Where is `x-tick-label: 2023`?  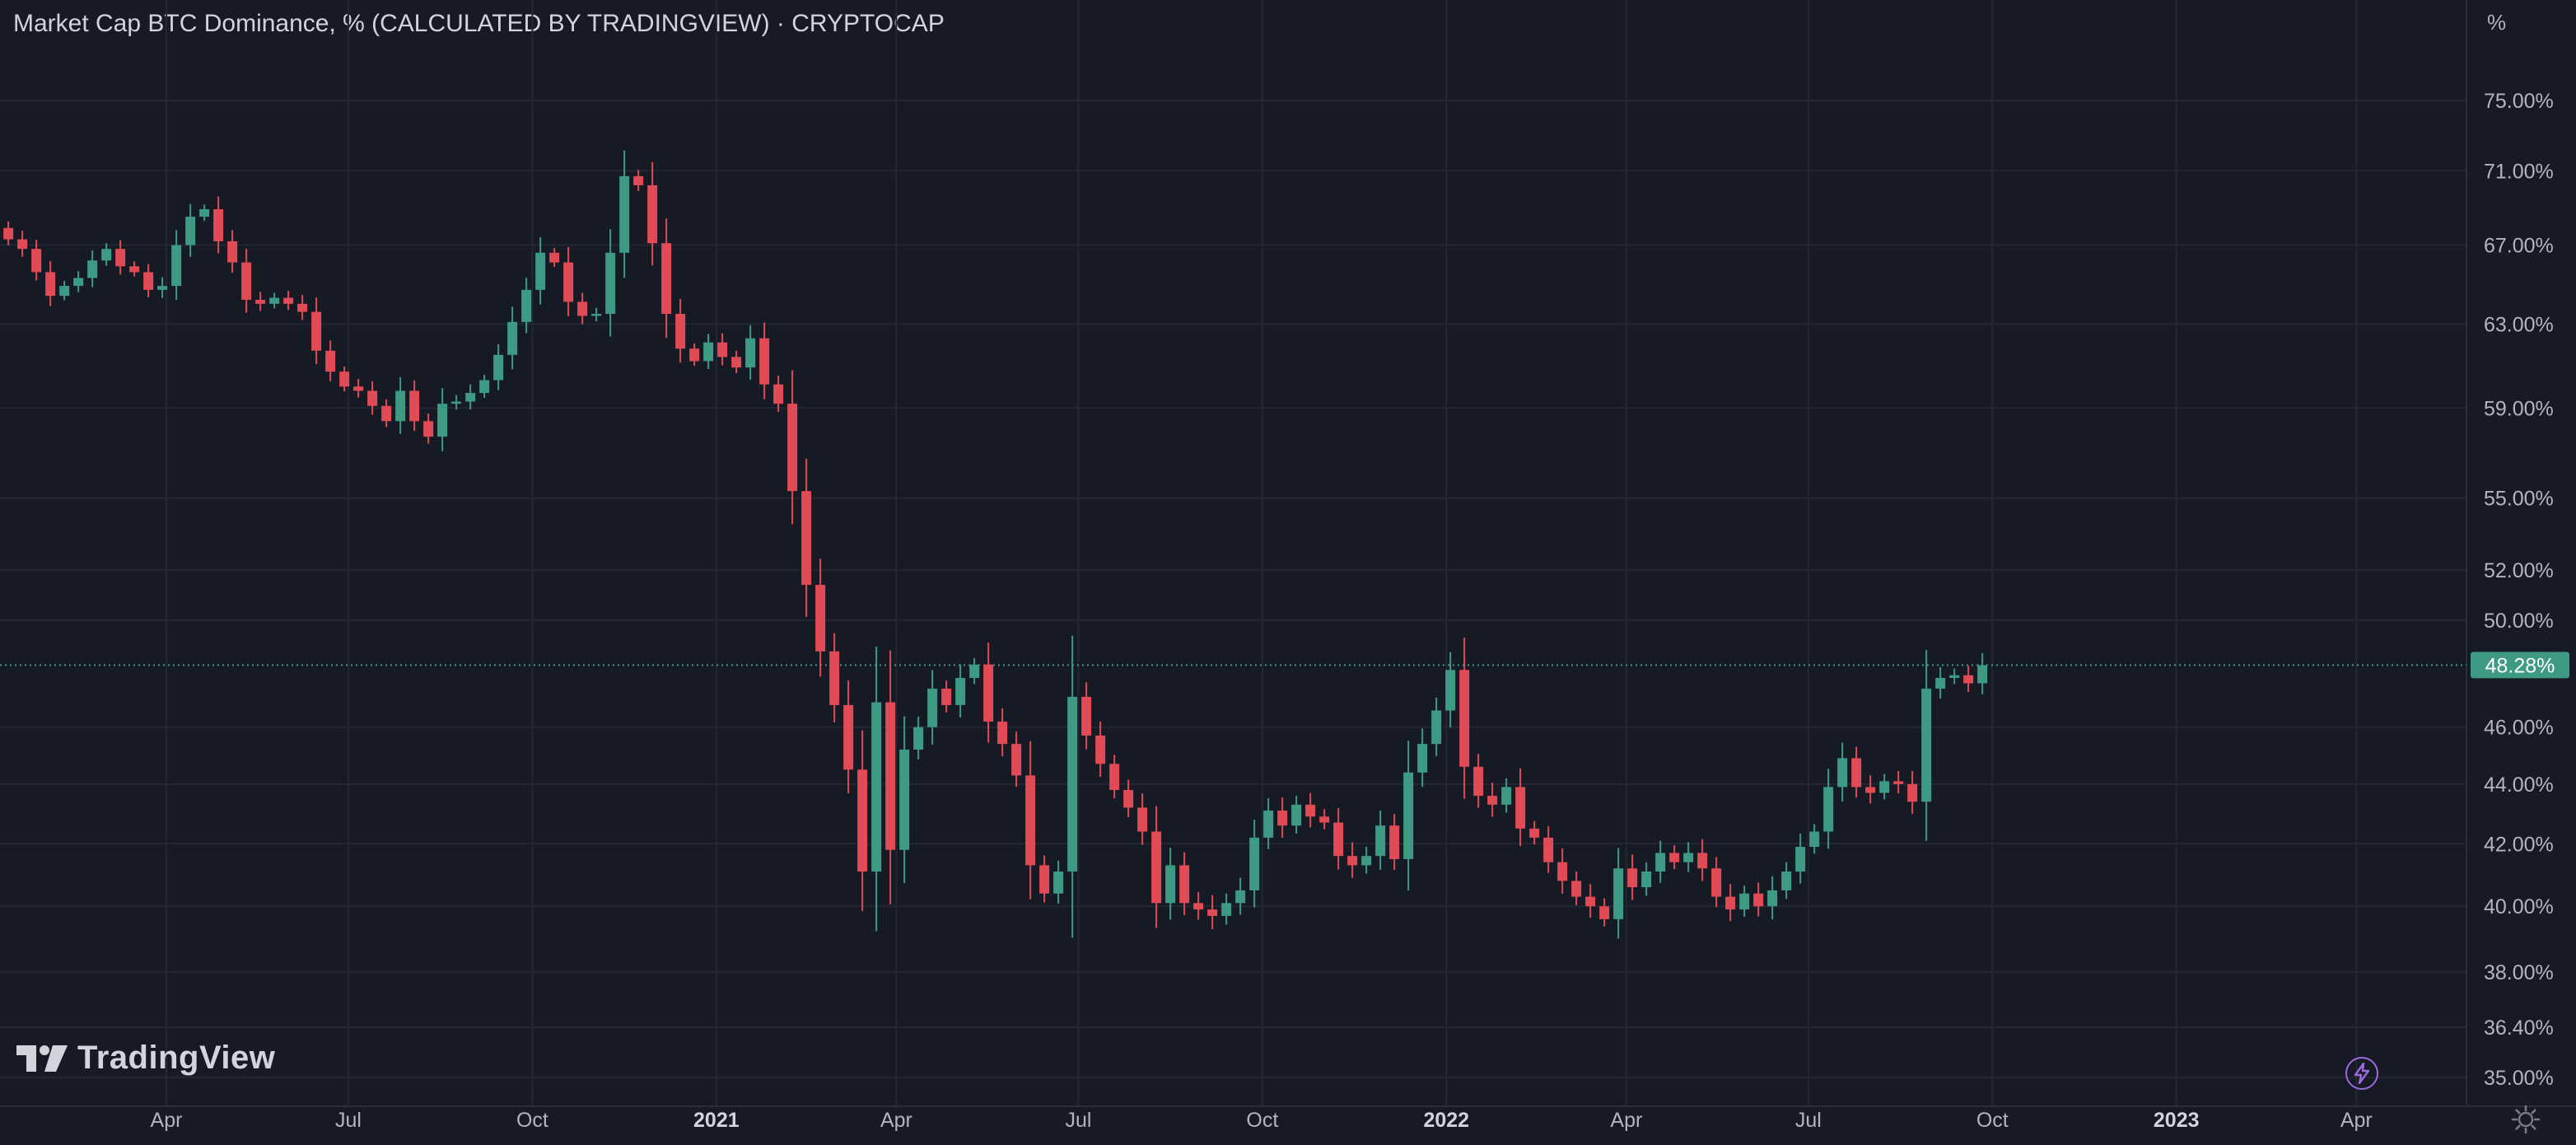
x-tick-label: 2023 is located at coordinates (2177, 1120).